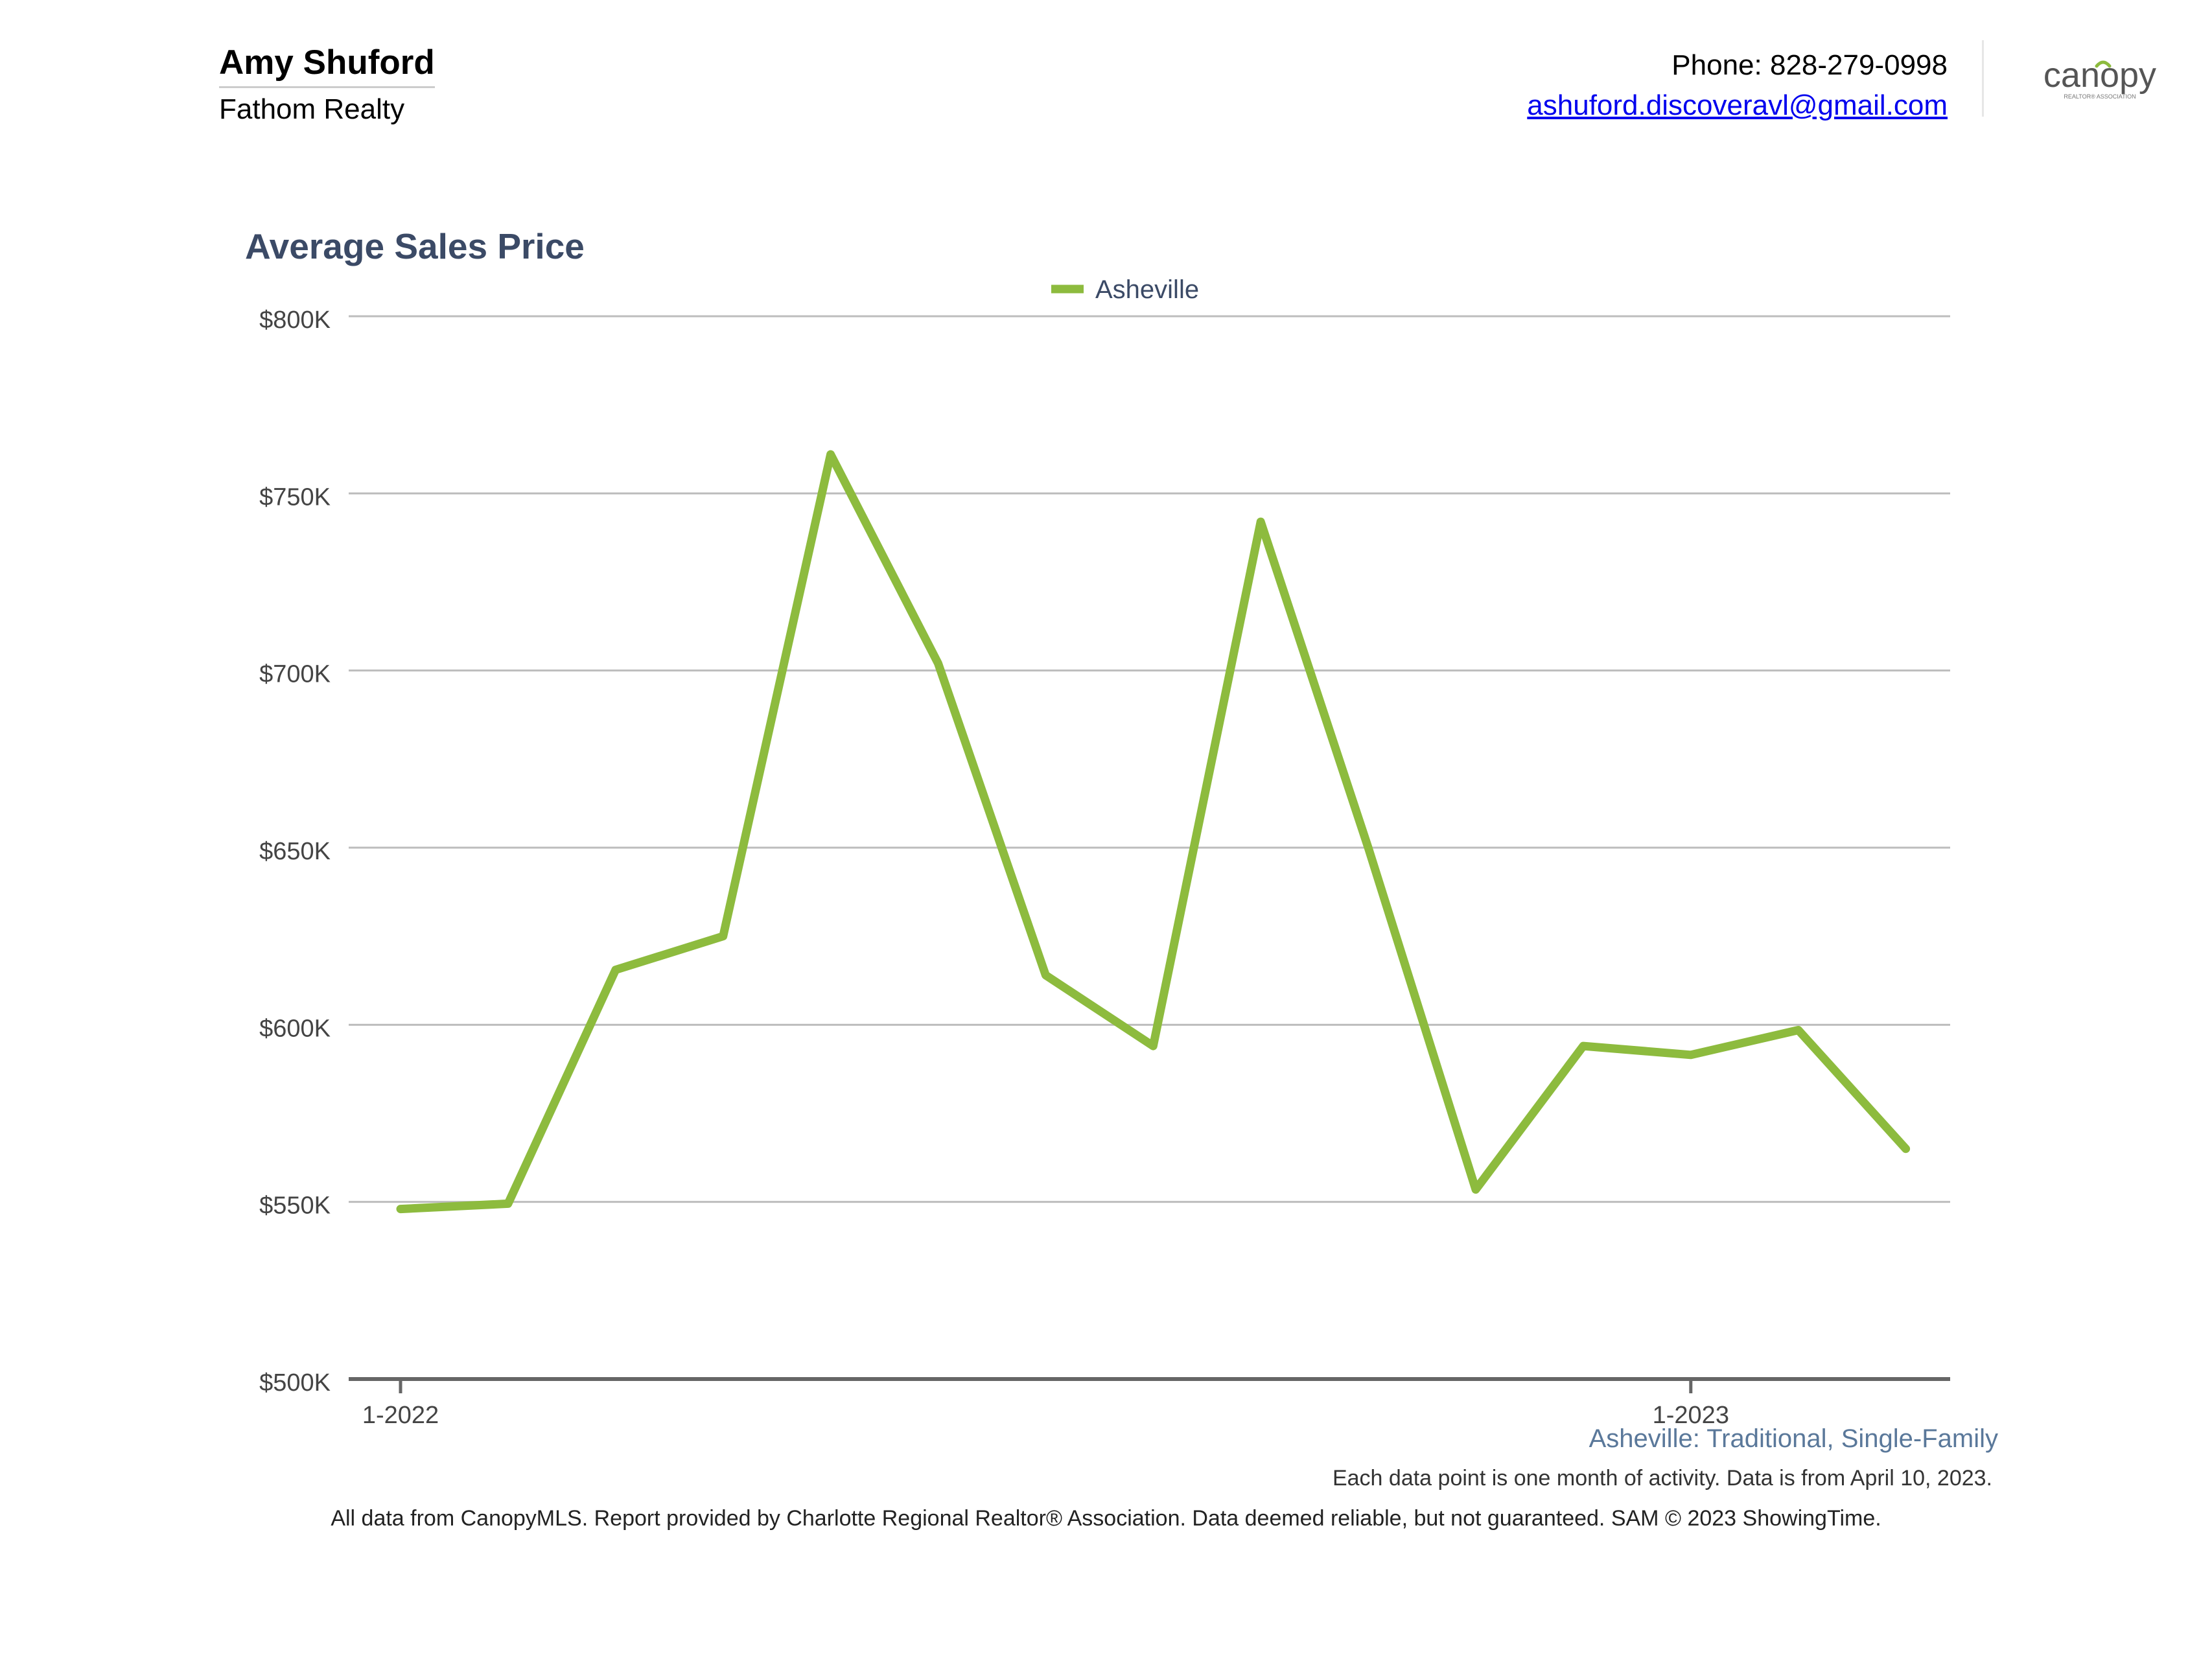  Describe the element at coordinates (295, 1206) in the screenshot. I see `y-tick-label: $550K` at that location.